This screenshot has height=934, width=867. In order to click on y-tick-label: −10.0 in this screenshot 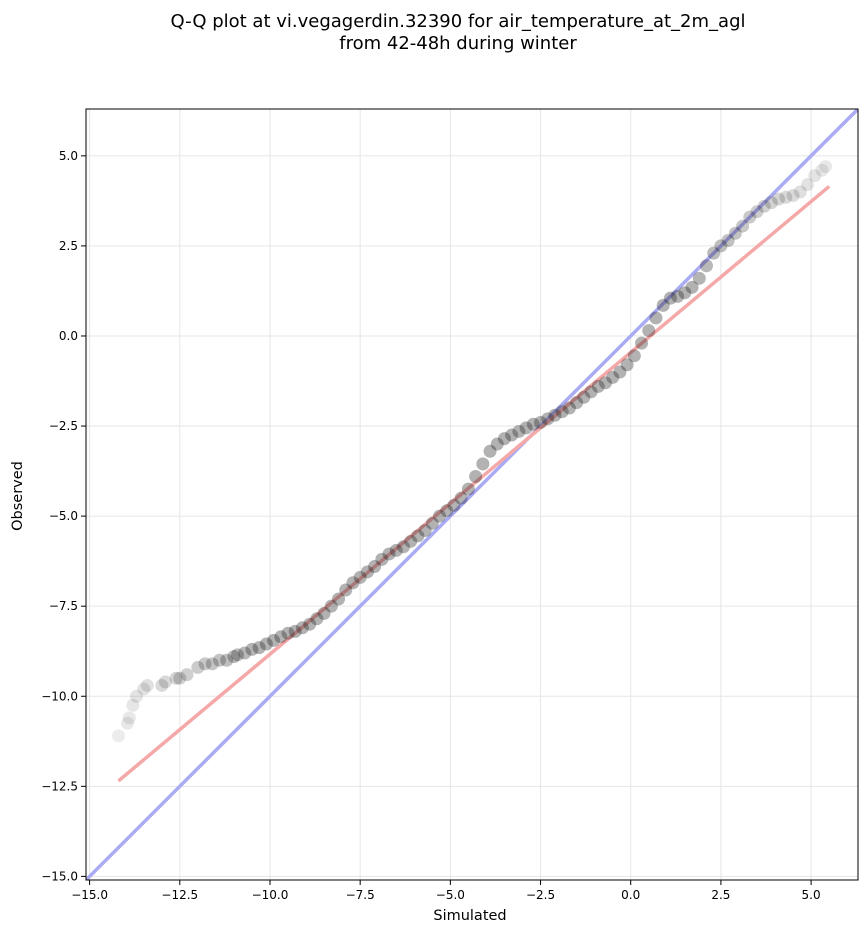, I will do `click(59, 696)`.